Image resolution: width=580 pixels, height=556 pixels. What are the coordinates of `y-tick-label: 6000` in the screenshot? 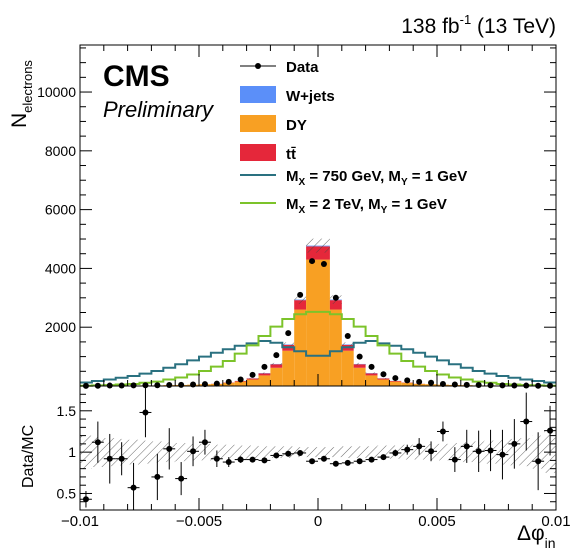 It's located at (60, 210).